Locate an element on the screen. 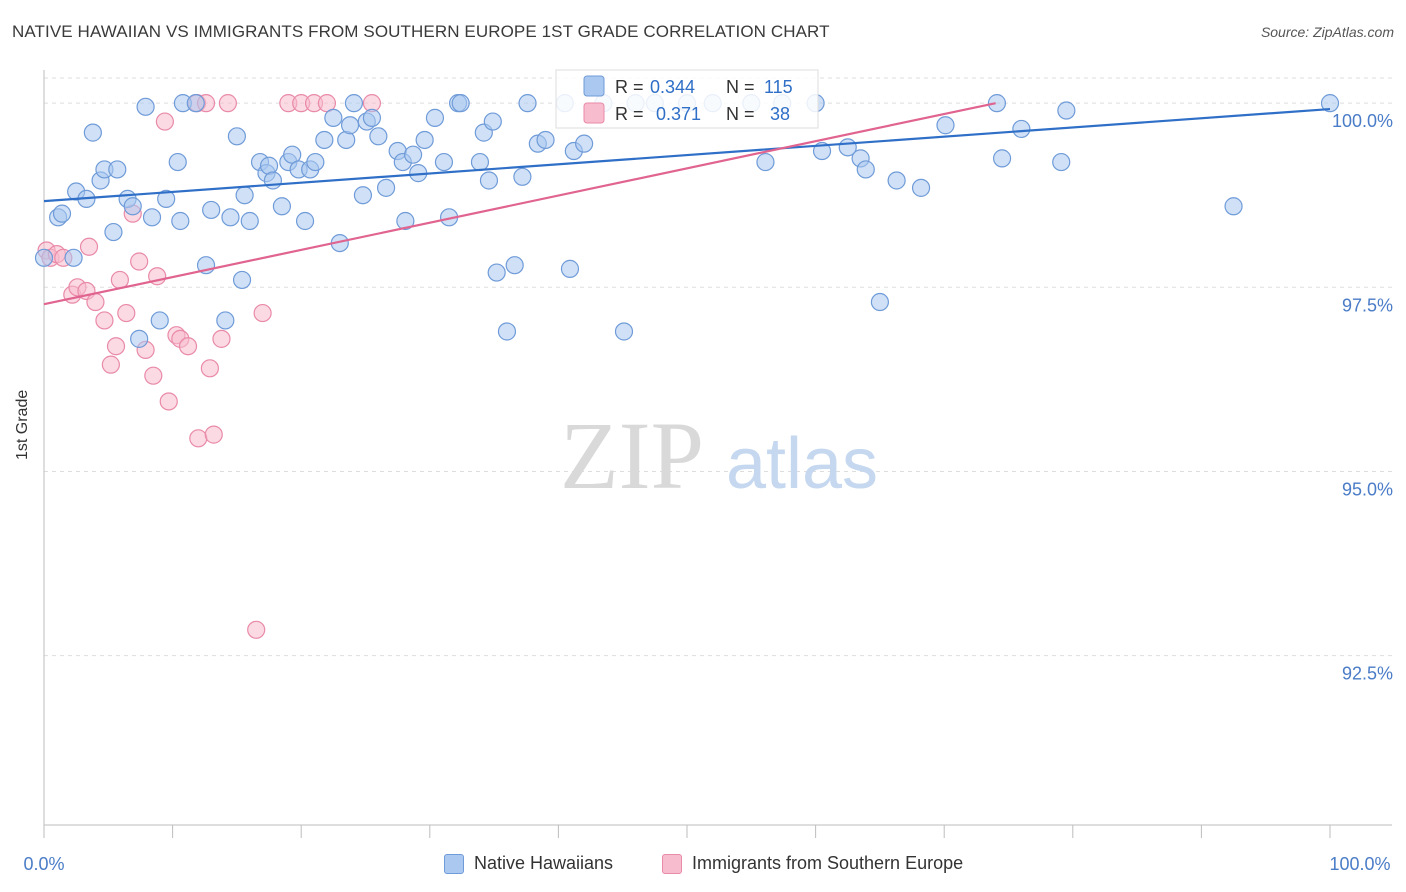  x-ticks is located at coordinates (687, 831).